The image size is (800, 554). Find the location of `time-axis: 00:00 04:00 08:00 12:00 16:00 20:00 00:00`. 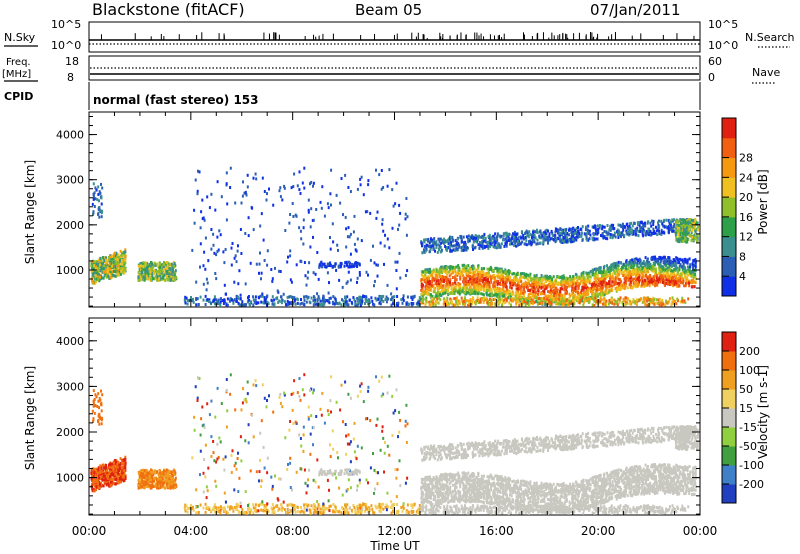

time-axis: 00:00 04:00 08:00 12:00 16:00 20:00 00:00 is located at coordinates (395, 531).